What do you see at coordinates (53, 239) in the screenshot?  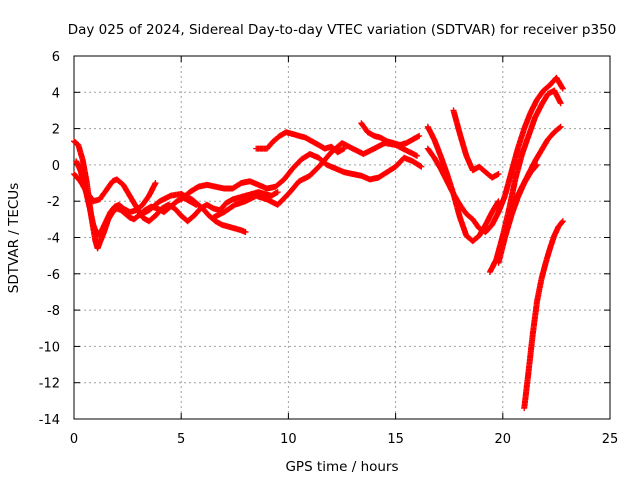 I see `y-tick-label: -4` at bounding box center [53, 239].